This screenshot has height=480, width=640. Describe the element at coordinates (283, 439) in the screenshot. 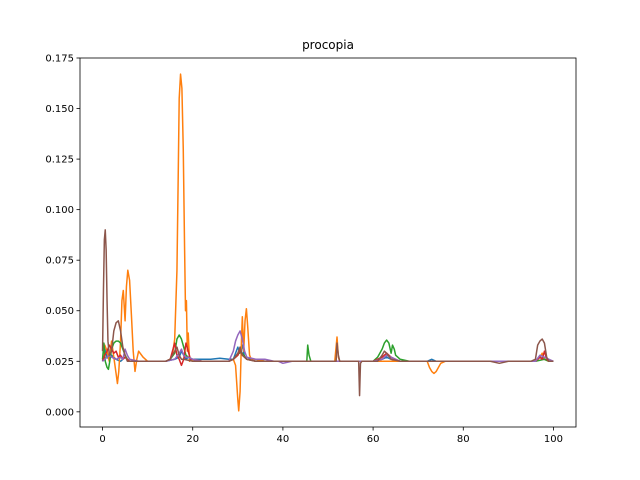

I see `x-tick-label: 40` at that location.